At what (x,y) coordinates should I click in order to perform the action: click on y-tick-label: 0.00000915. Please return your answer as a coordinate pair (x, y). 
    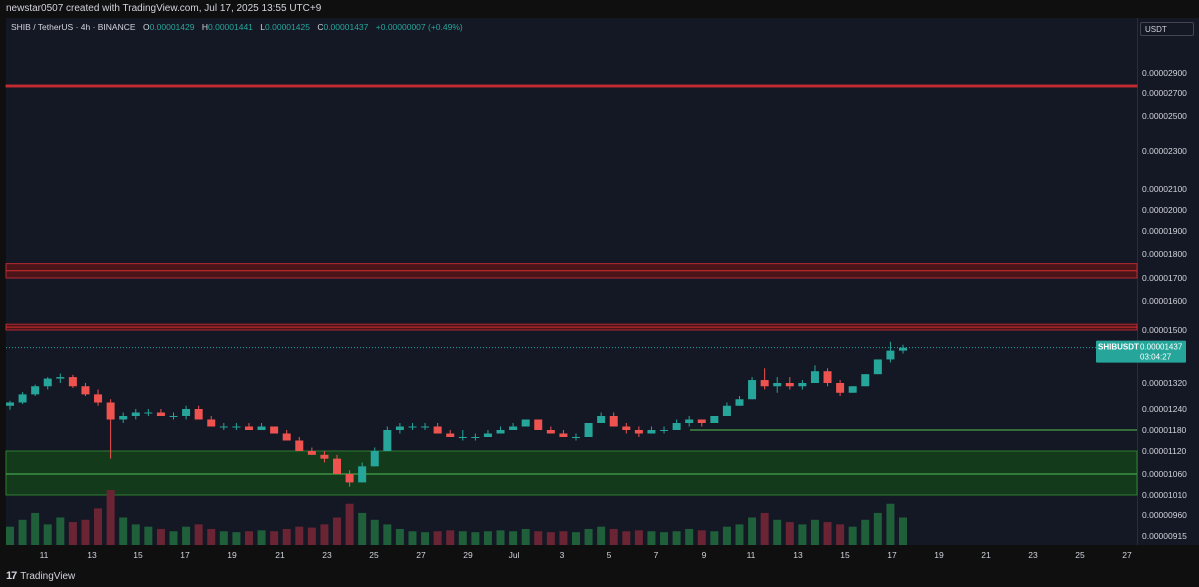
    Looking at the image, I should click on (1164, 536).